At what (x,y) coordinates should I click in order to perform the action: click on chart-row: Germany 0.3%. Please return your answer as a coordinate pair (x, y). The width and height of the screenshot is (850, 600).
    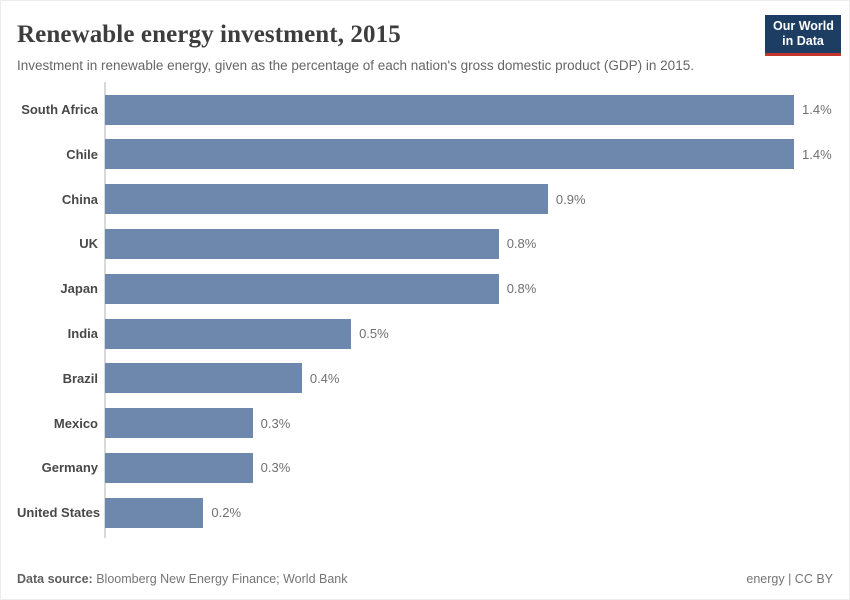
    Looking at the image, I should click on (425, 468).